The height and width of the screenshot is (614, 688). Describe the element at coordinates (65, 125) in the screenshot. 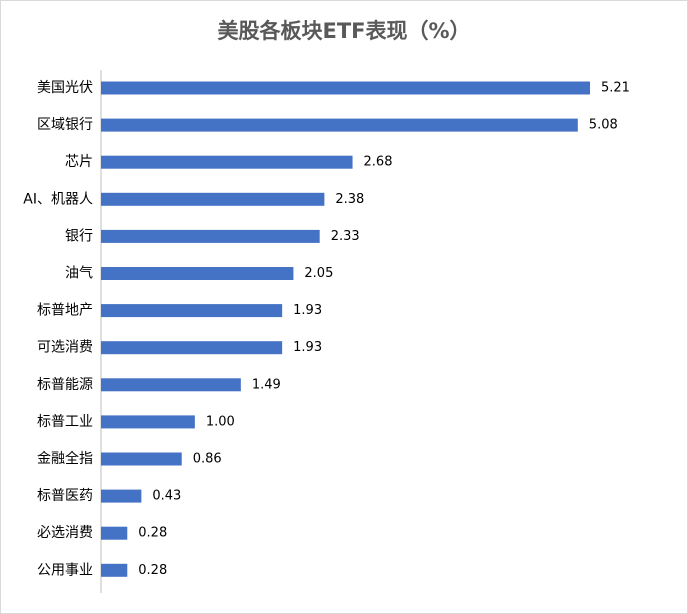

I see `category-label: 区域银行` at that location.